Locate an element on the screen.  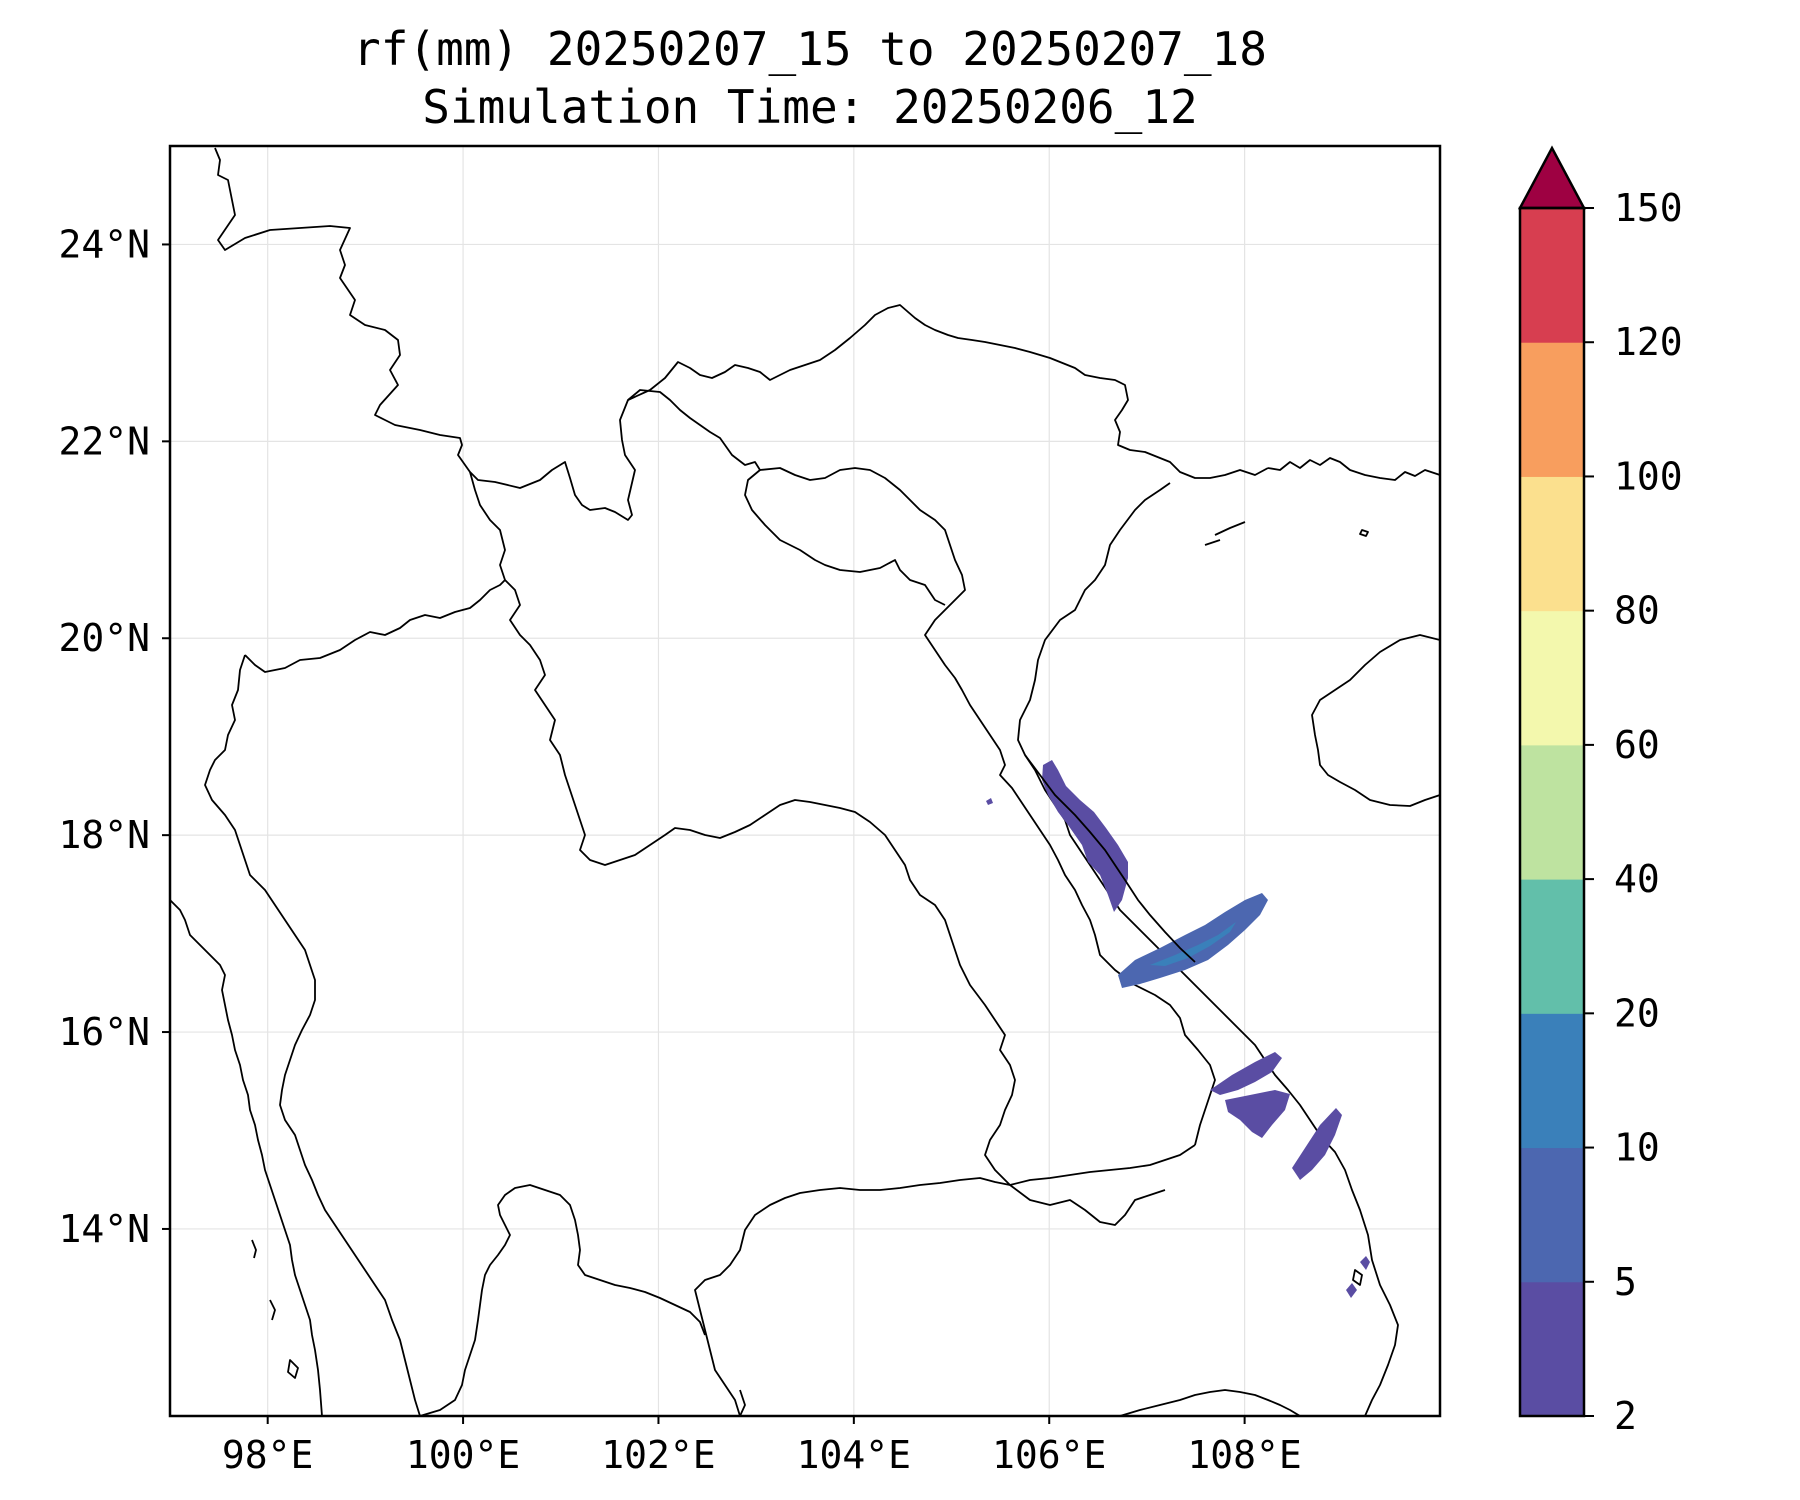
rain-area-north-coast is located at coordinates (1085, 836).